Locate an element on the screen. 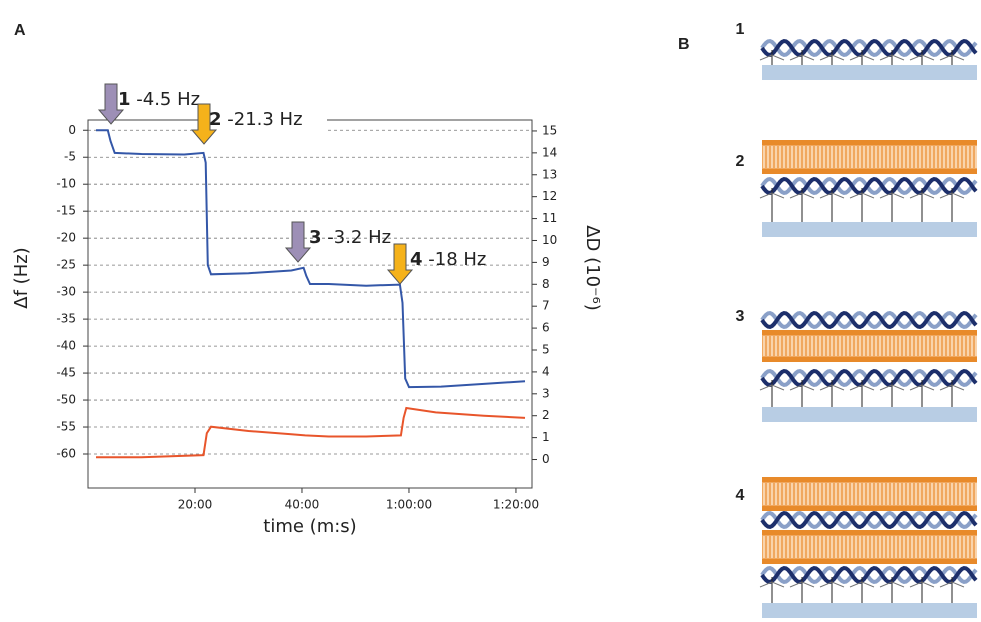 The image size is (981, 622). y2-tick-label: 7 is located at coordinates (546, 306).